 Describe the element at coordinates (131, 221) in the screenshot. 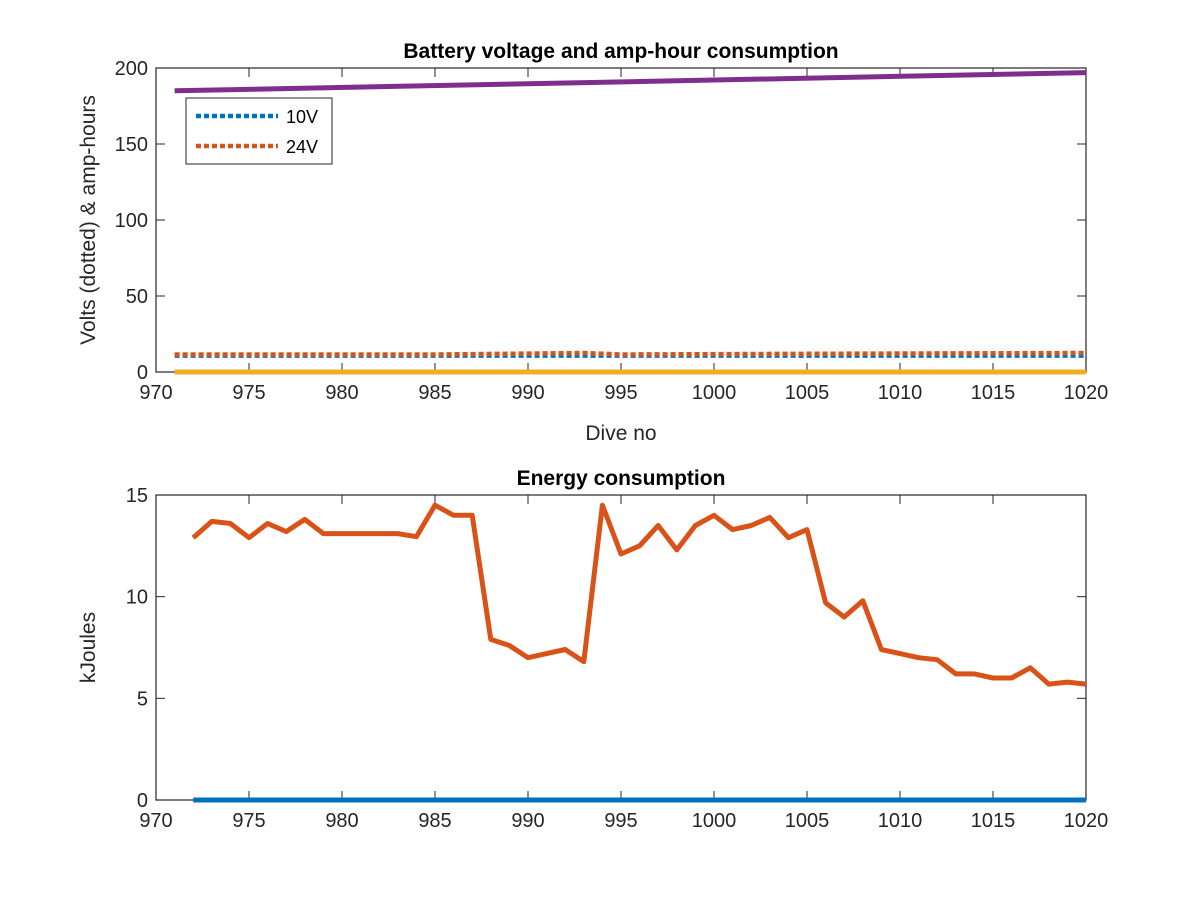

I see `y-tick-label: 100` at that location.